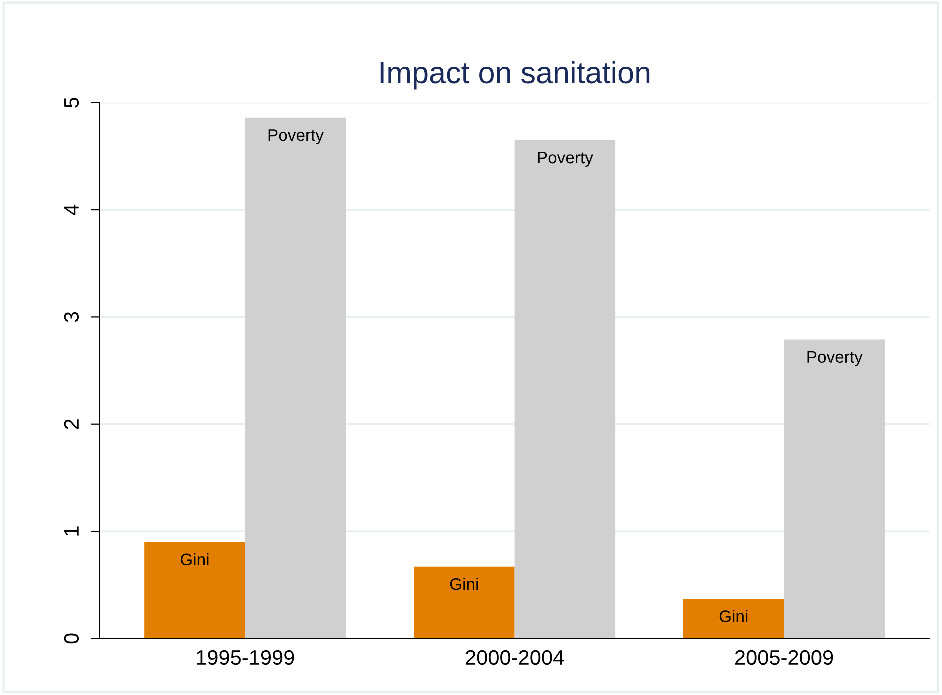 Image resolution: width=942 pixels, height=695 pixels. What do you see at coordinates (194, 559) in the screenshot?
I see `series-label: Gini` at bounding box center [194, 559].